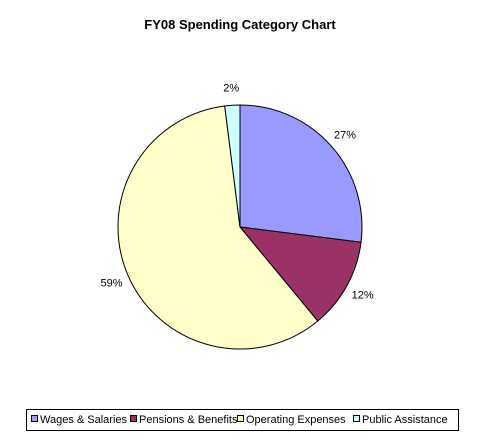 This screenshot has width=481, height=440. I want to click on data-label-pensions-and-benefits: 12%, so click(363, 295).